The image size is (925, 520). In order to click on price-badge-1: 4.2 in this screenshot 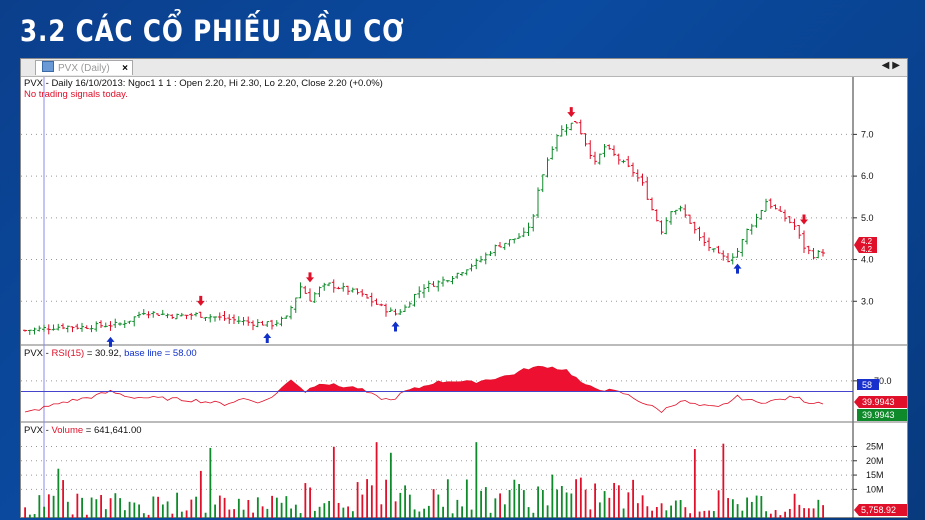, I will do `click(867, 241)`.